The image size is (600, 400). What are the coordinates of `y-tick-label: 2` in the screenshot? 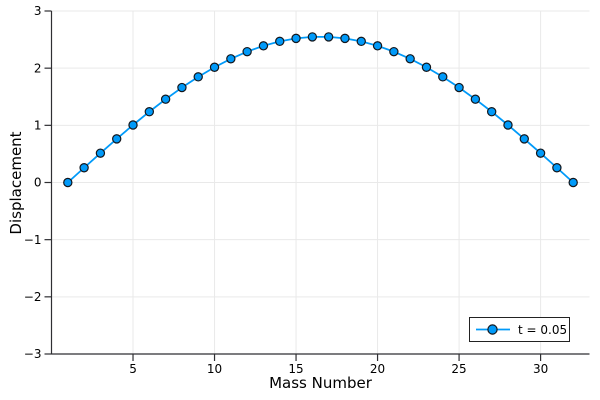 It's located at (38, 68).